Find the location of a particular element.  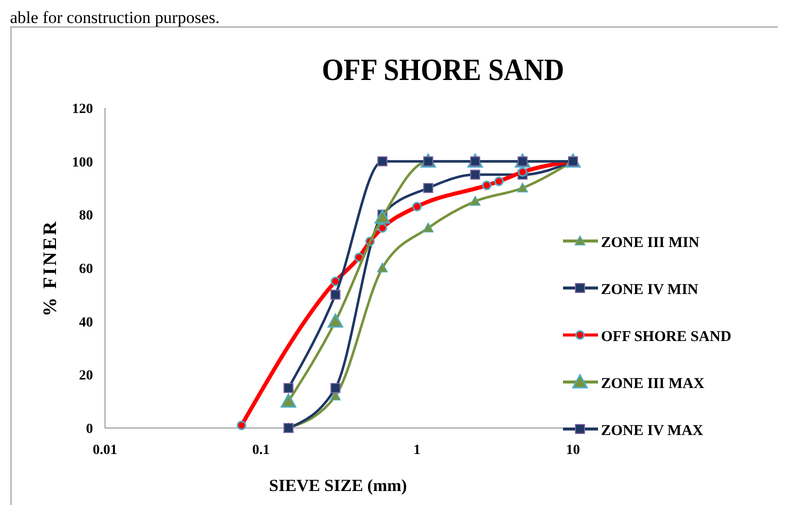

legend-label: OFF SHORE SAND is located at coordinates (666, 337).